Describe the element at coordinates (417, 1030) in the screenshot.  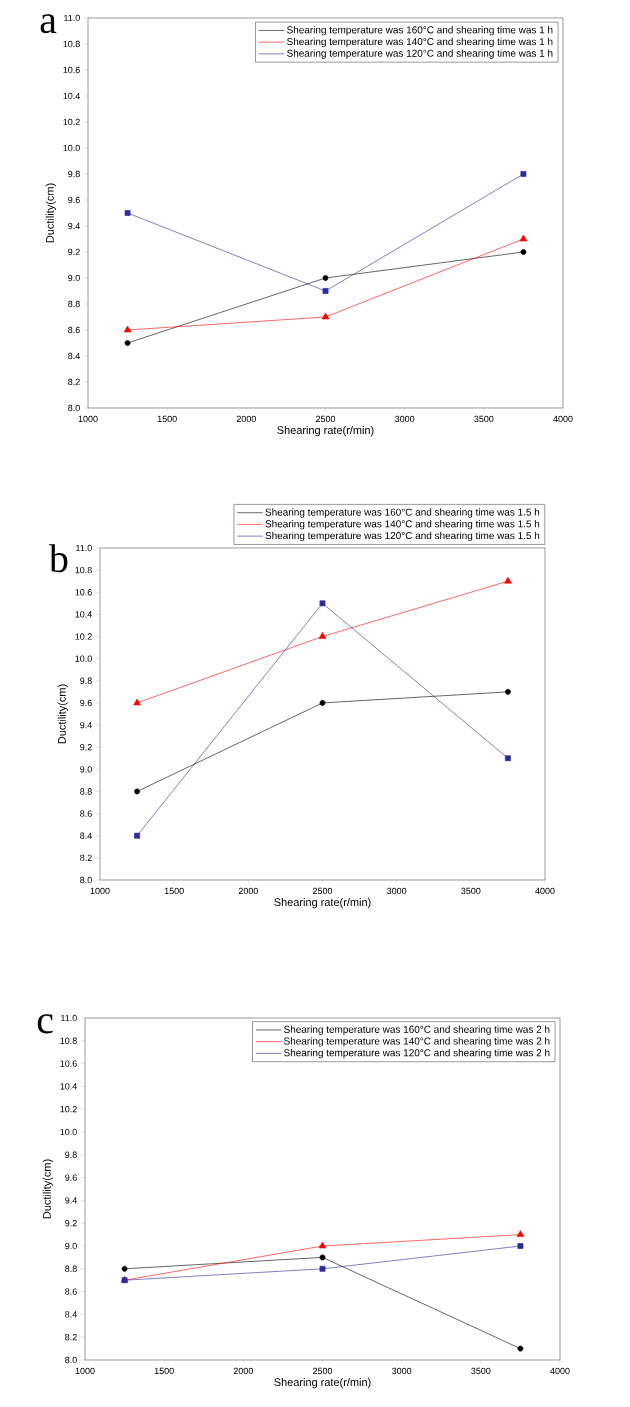
I see `legend-label: Shearing temperature was 160°C and shearing time was 2 h` at that location.